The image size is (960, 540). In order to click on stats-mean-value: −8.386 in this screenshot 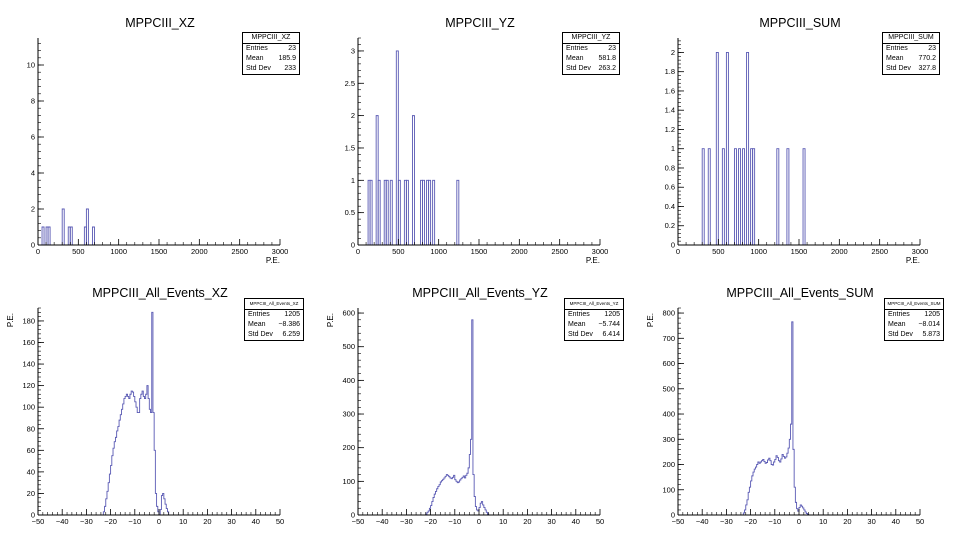, I will do `click(289, 324)`.